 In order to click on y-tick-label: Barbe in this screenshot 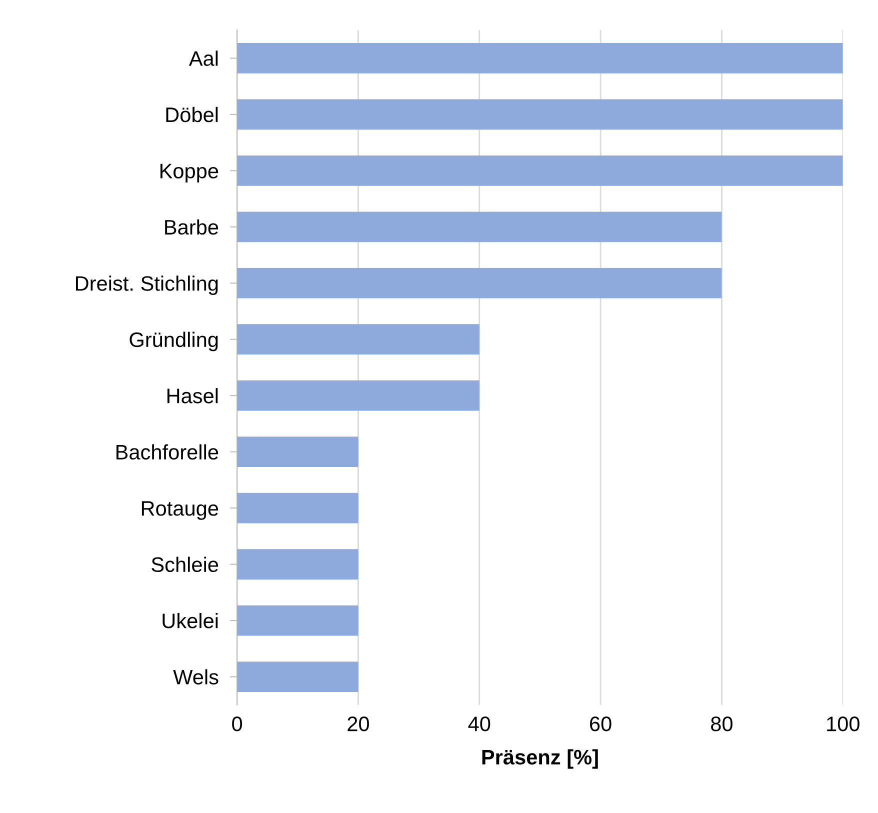, I will do `click(191, 227)`.